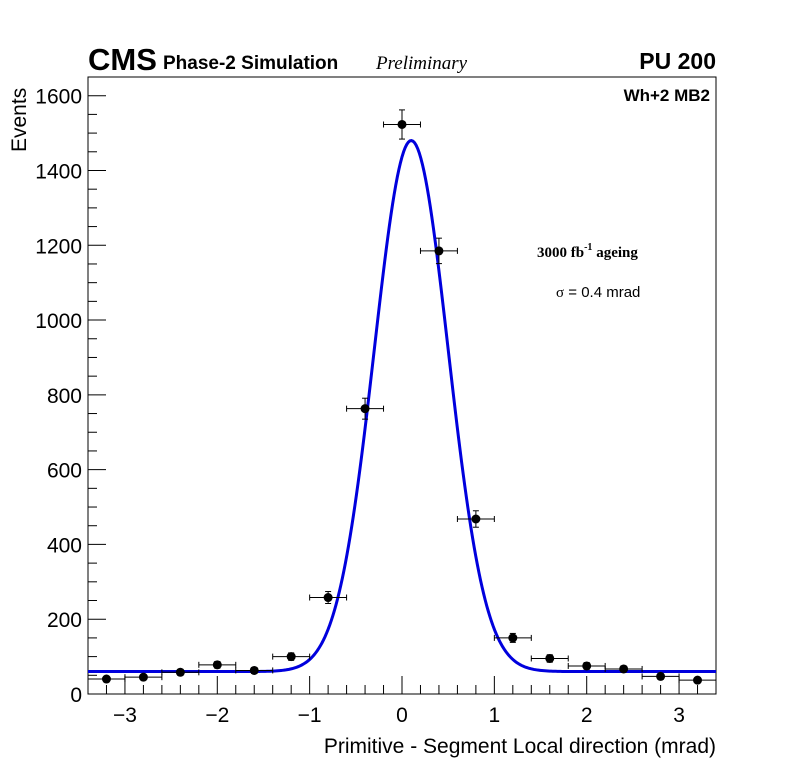 The height and width of the screenshot is (772, 796). Describe the element at coordinates (602, 292) in the screenshot. I see `sigma-value: = 0.4 mrad` at that location.